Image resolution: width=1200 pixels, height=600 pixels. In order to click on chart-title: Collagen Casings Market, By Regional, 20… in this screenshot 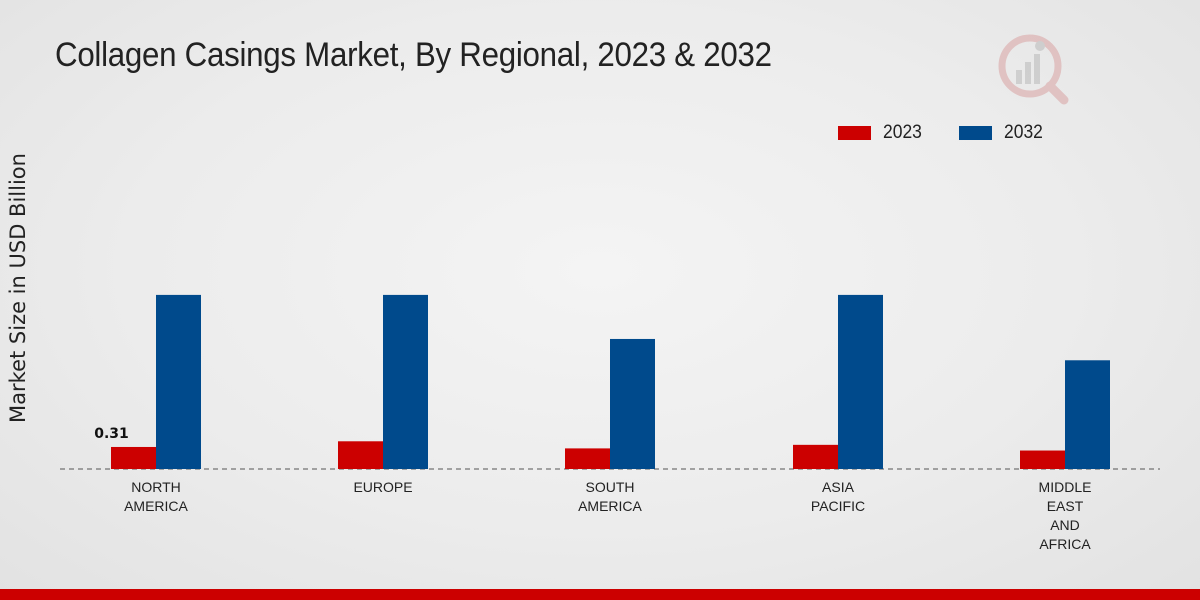, I will do `click(413, 55)`.